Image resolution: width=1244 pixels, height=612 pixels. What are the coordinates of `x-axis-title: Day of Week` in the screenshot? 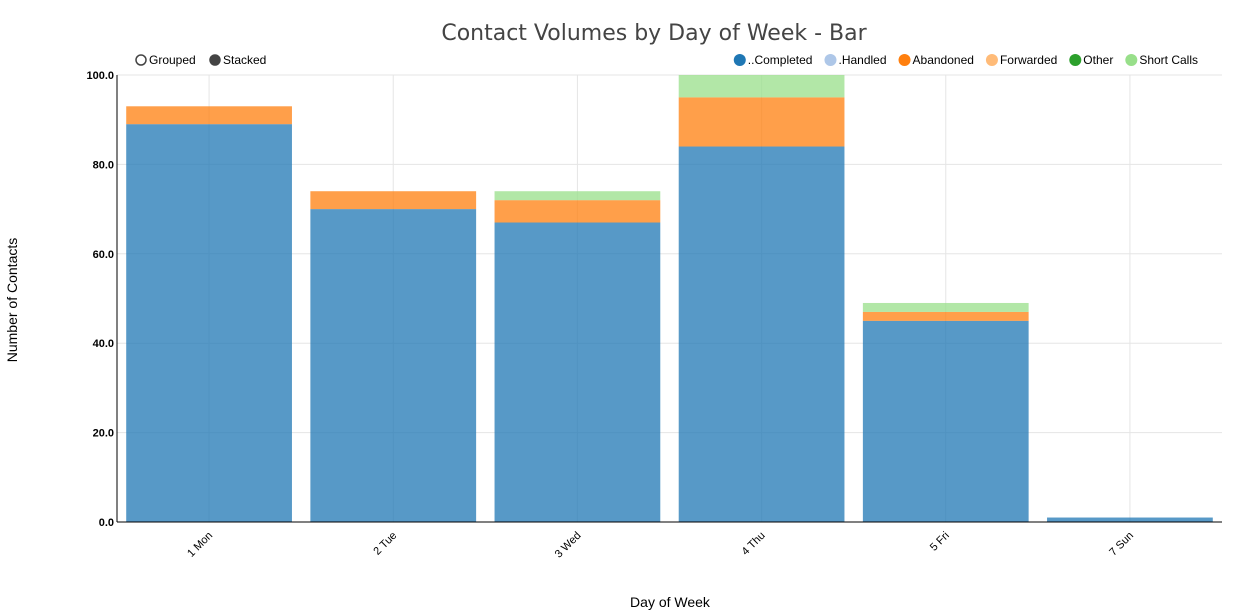 It's located at (670, 602).